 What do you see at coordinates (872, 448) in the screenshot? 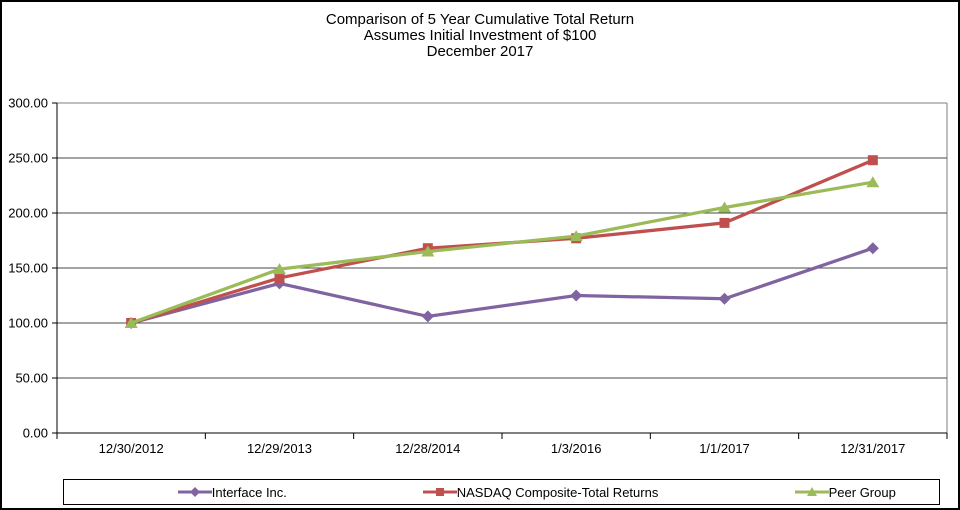
I see `x-tick-label: 12/31/2017` at bounding box center [872, 448].